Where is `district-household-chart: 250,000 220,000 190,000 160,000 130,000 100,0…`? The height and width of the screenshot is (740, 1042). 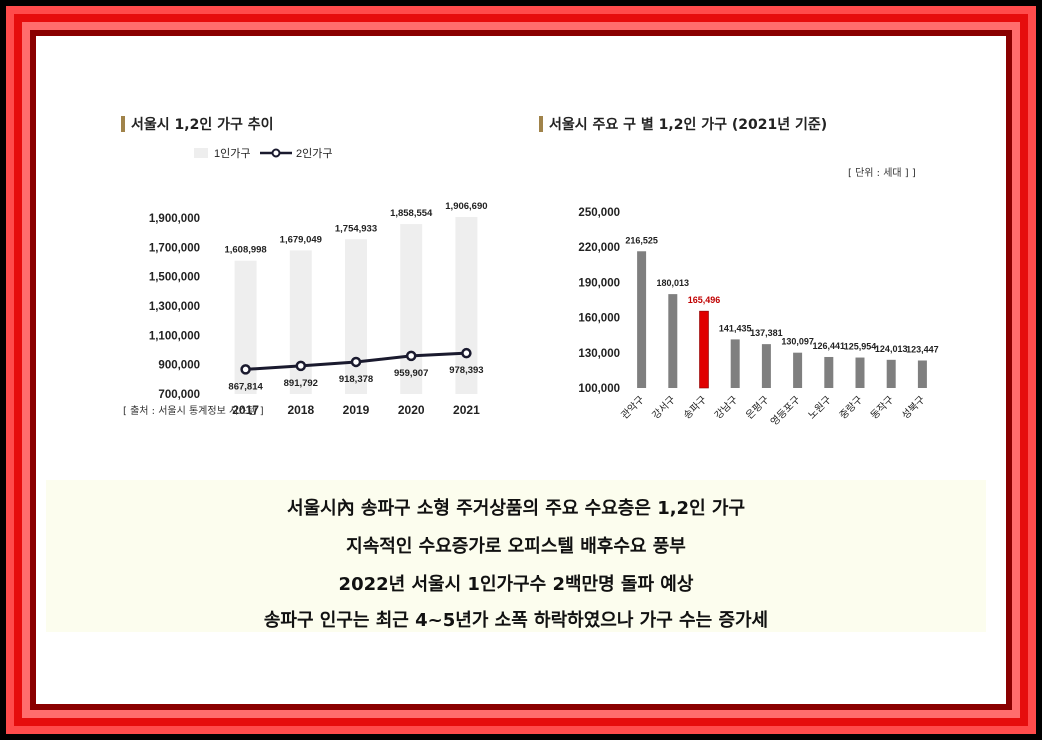 district-household-chart: 250,000 220,000 190,000 160,000 130,000 100,0… is located at coordinates (758, 318).